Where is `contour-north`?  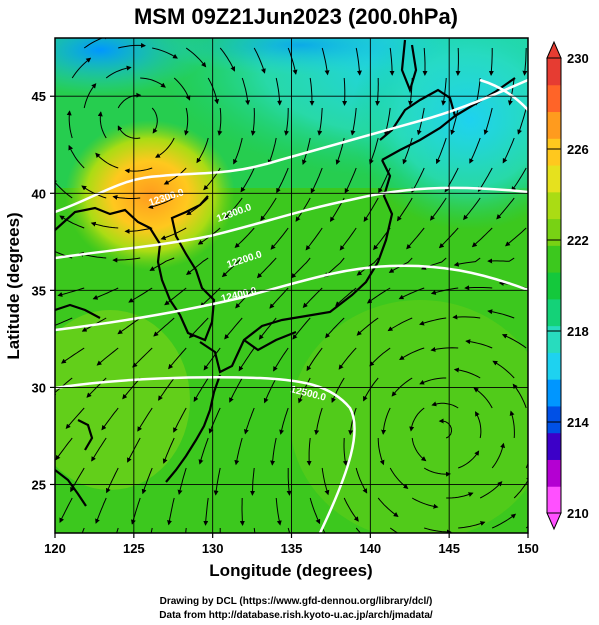
contour-north is located at coordinates (503, 94).